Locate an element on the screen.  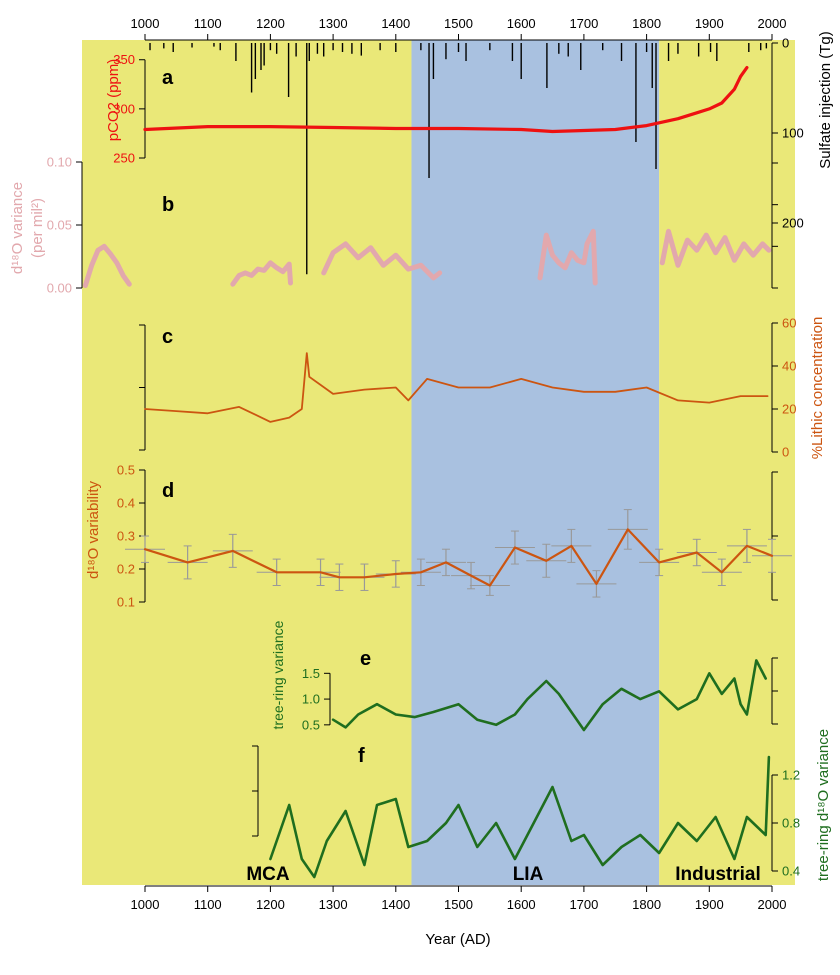
top-tick-label: 2000 is located at coordinates (772, 23).